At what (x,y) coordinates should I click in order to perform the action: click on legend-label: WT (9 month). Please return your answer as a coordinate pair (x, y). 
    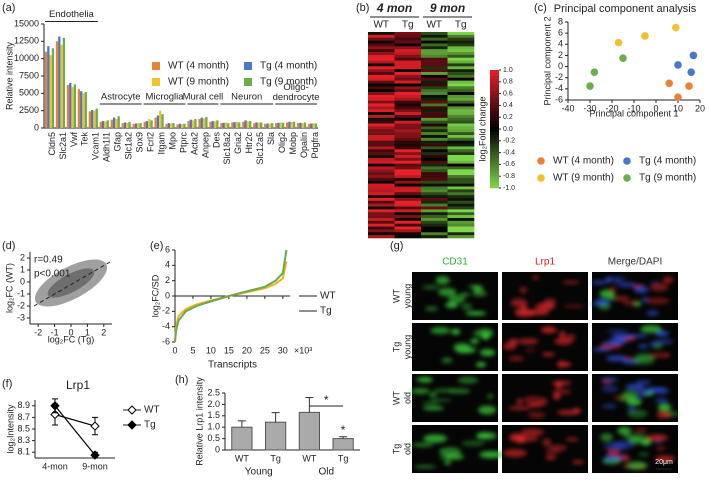
    Looking at the image, I should click on (583, 178).